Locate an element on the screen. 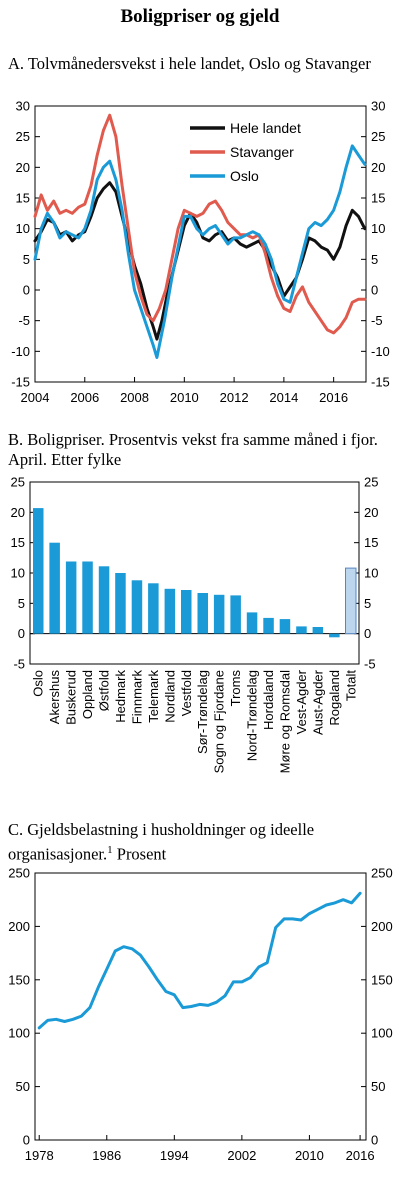 The image size is (400, 1180). a-xtick-label: 2004 is located at coordinates (35, 397).